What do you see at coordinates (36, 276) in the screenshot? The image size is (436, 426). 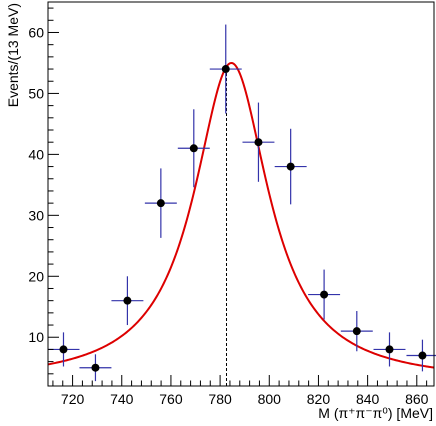 I see `y-tick-label: 20` at bounding box center [36, 276].